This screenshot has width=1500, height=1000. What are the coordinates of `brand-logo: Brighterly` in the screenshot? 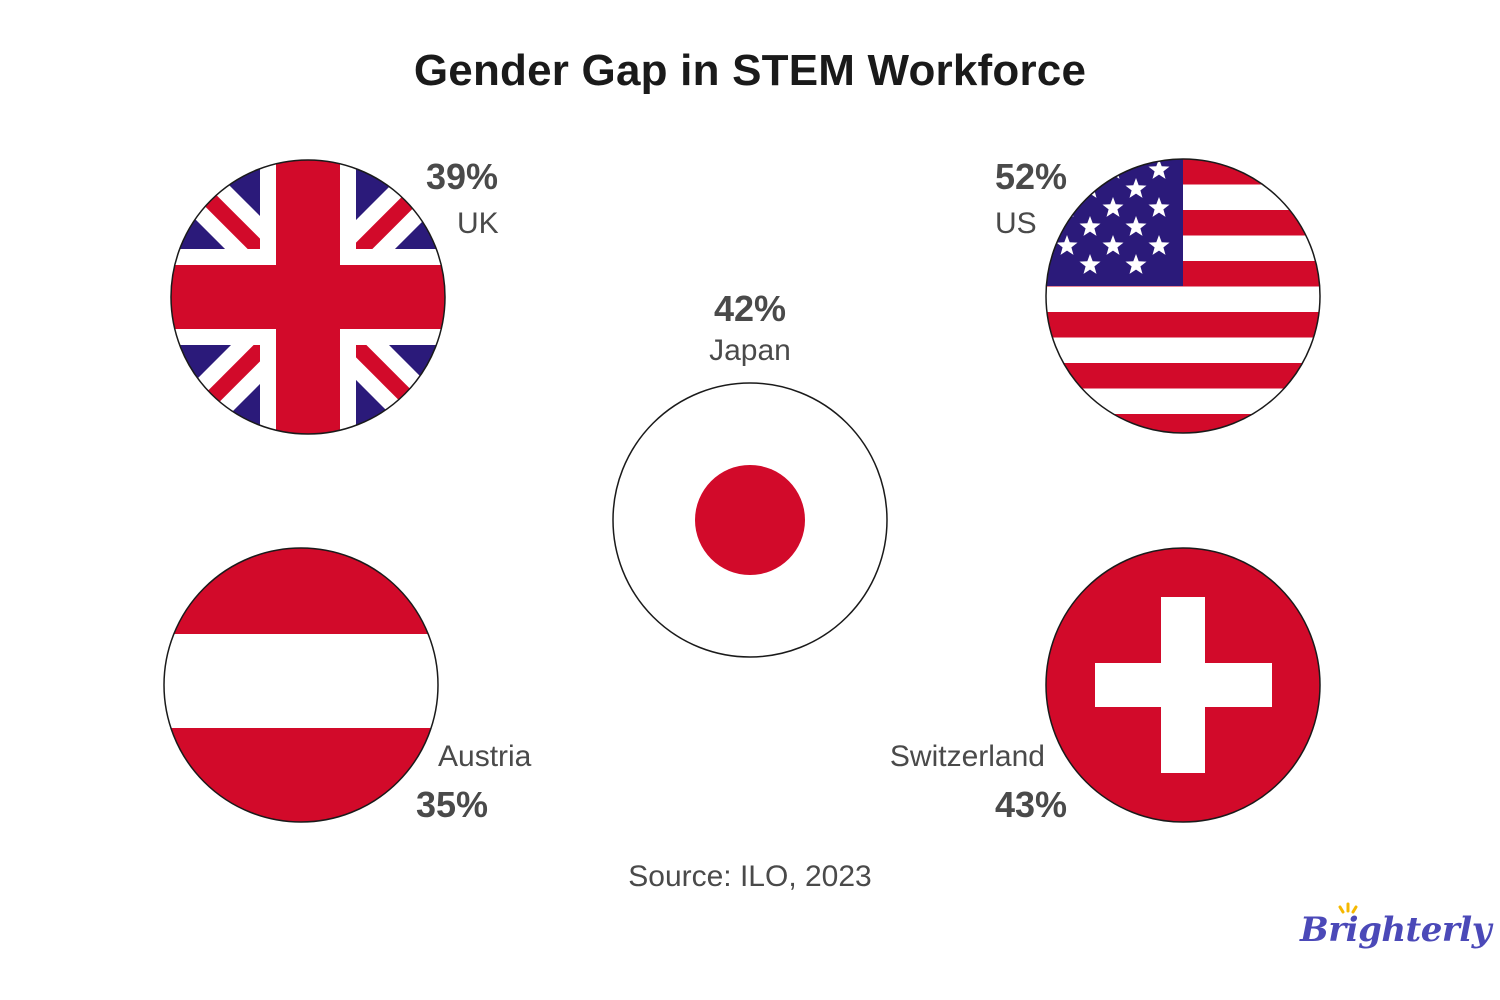 It's located at (1395, 930).